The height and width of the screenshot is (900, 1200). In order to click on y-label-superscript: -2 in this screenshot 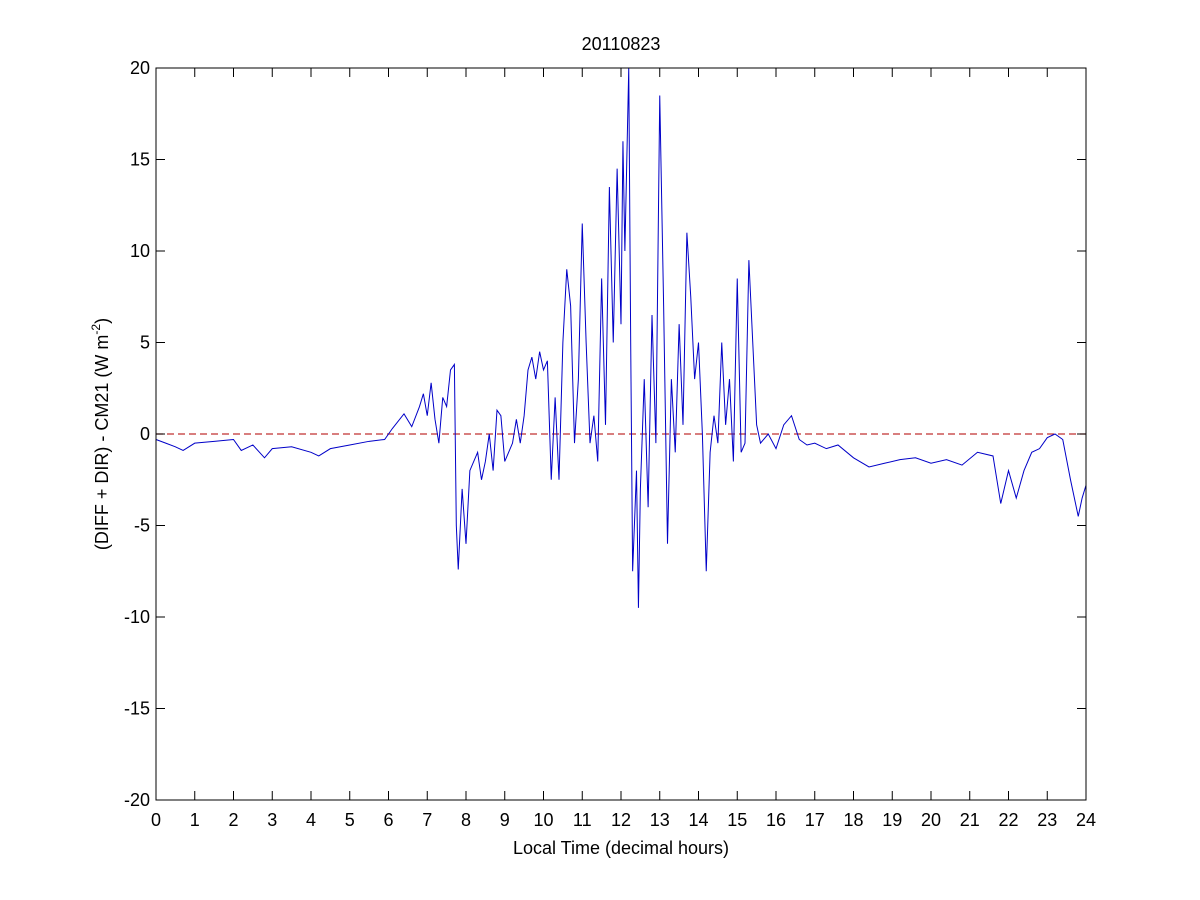, I will do `click(96, 329)`.